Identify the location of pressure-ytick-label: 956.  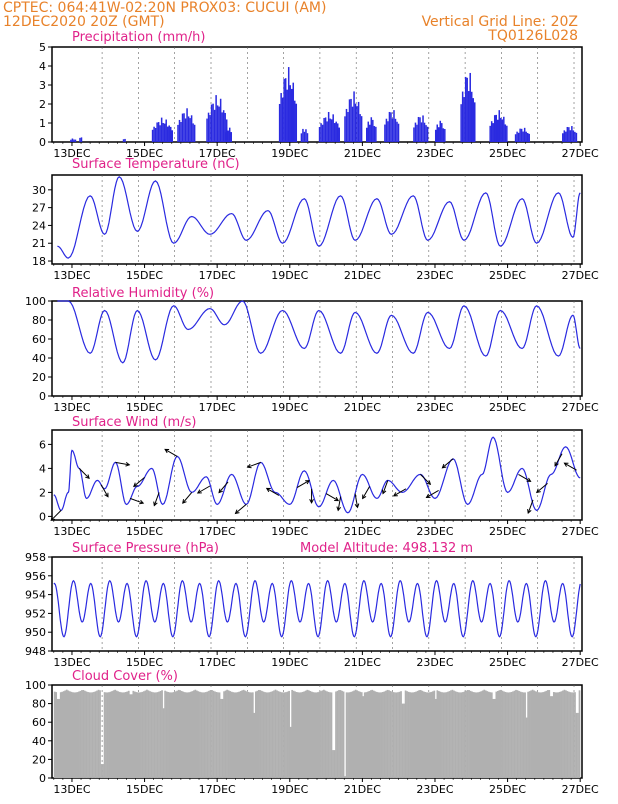
(35, 576).